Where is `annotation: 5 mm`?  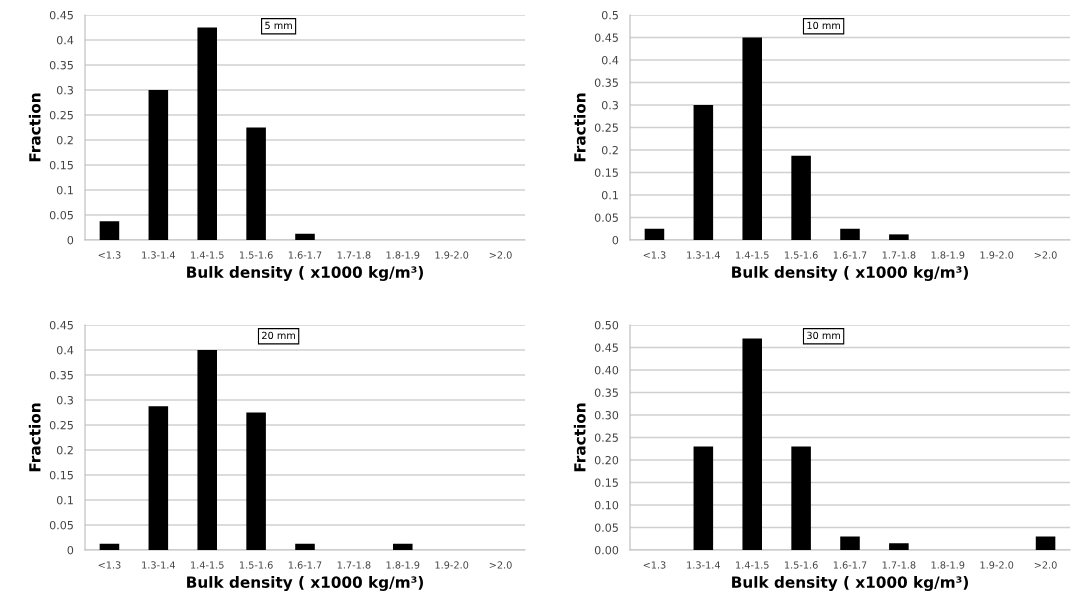 annotation: 5 mm is located at coordinates (278, 25).